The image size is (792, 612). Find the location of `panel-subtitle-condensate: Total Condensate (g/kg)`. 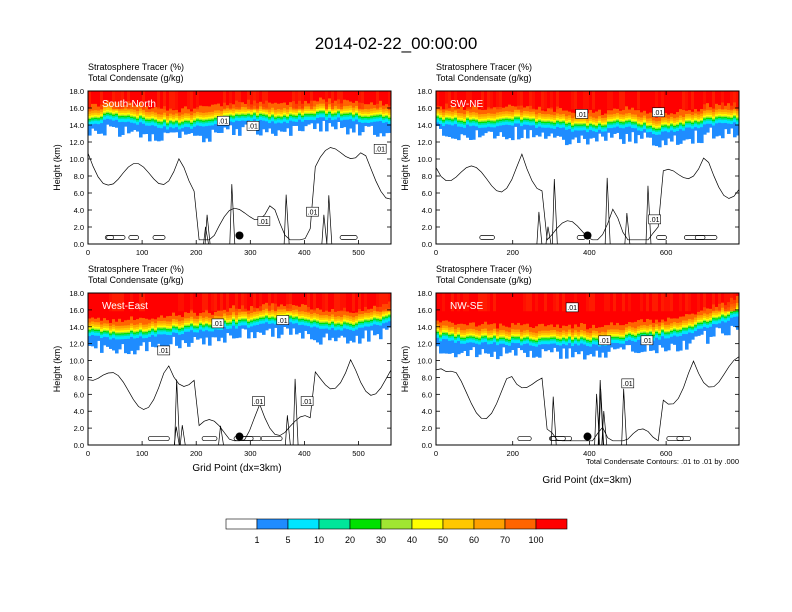

panel-subtitle-condensate: Total Condensate (g/kg) is located at coordinates (484, 78).